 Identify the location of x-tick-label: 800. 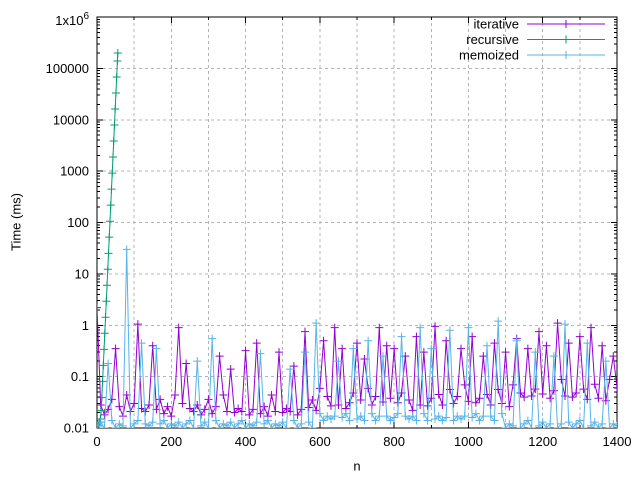
(394, 441).